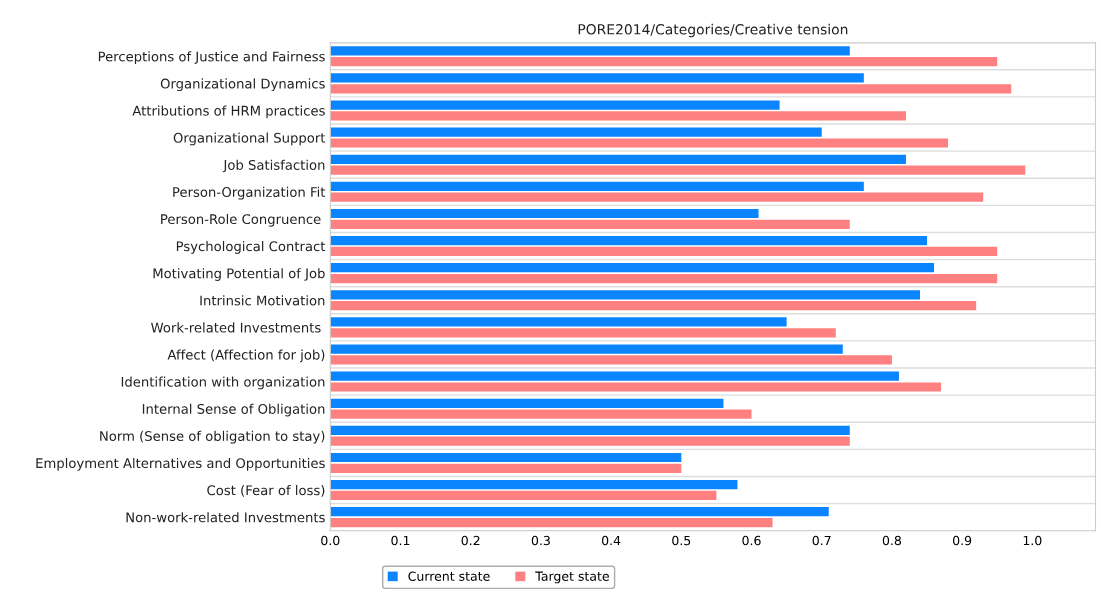 Image resolution: width=1101 pixels, height=610 pixels. I want to click on x-tick-label: 0.2, so click(470, 540).